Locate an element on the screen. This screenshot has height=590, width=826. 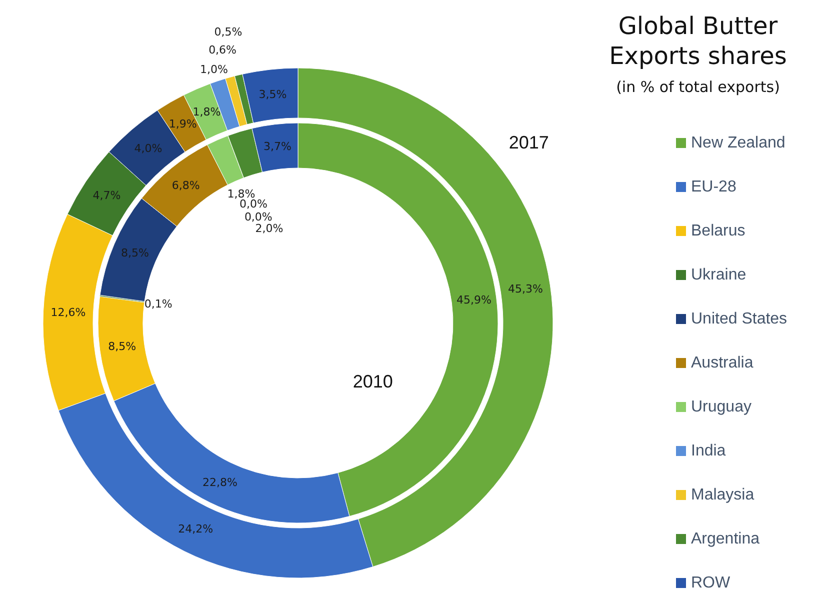
data-label: 0,1% is located at coordinates (158, 303).